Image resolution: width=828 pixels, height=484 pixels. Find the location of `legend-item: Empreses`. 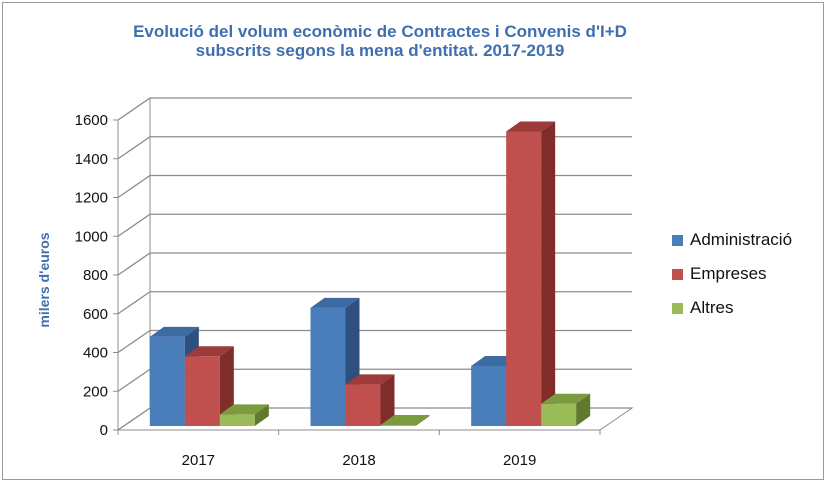

legend-item: Empreses is located at coordinates (719, 274).